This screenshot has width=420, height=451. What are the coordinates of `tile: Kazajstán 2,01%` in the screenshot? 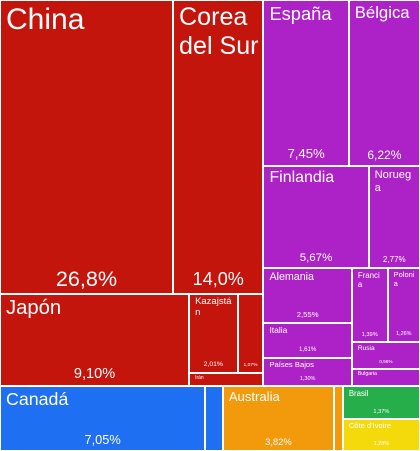 It's located at (213, 333).